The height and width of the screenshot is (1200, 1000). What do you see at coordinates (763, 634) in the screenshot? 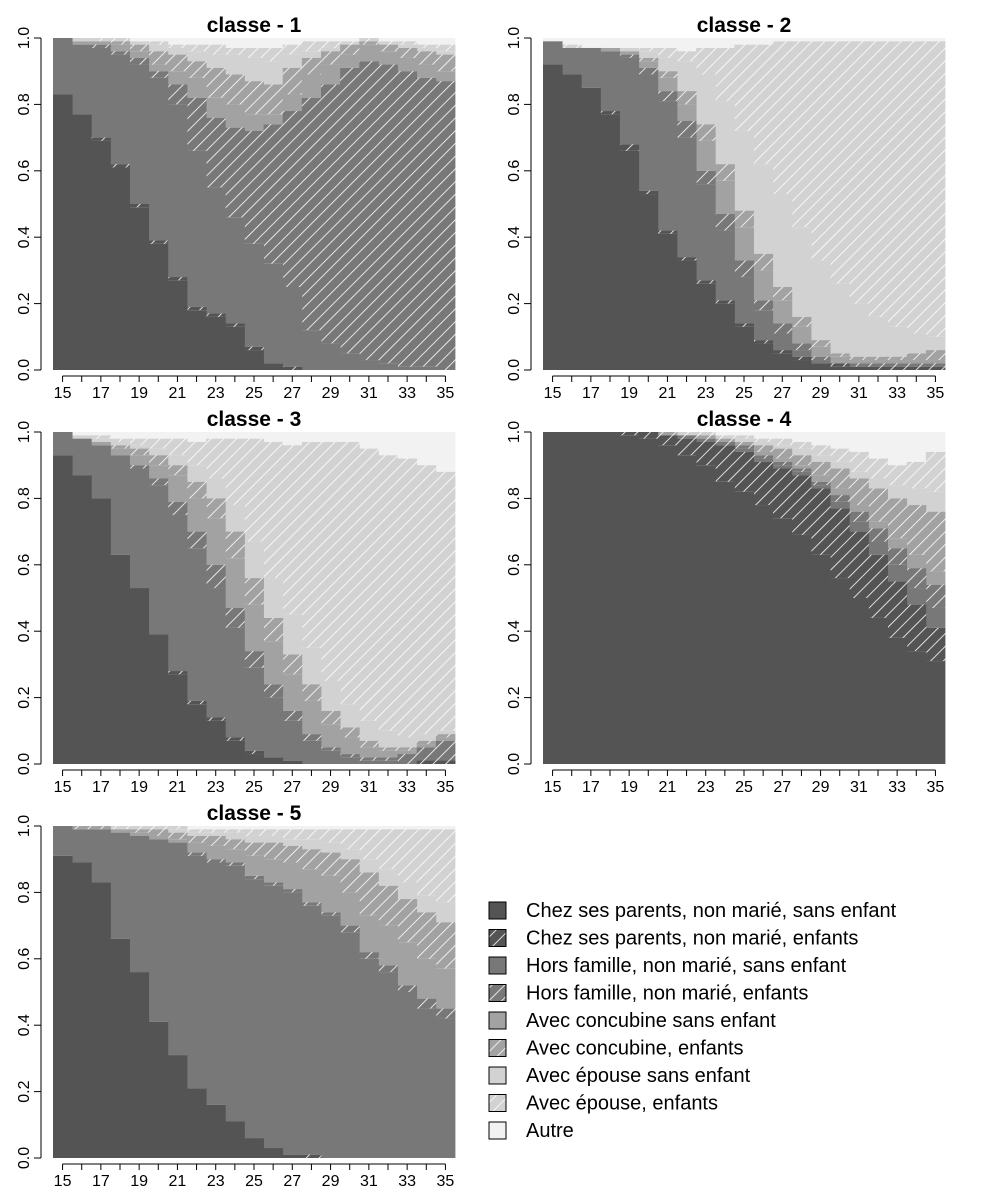
I see `area-segment-4-s1-x26` at bounding box center [763, 634].